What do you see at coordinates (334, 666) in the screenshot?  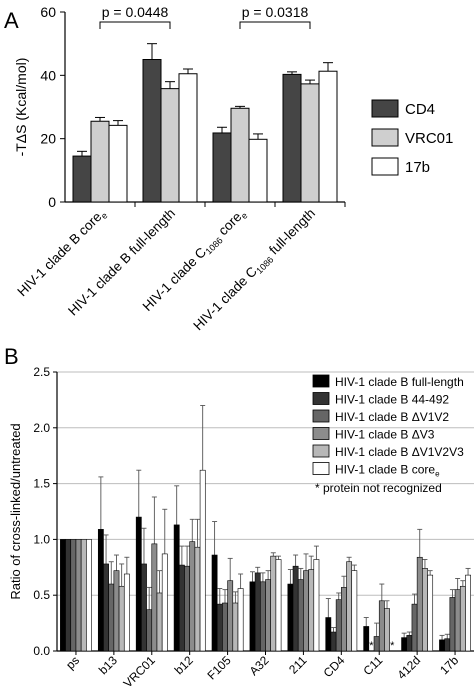 I see `x-tick-label: CD4` at bounding box center [334, 666].